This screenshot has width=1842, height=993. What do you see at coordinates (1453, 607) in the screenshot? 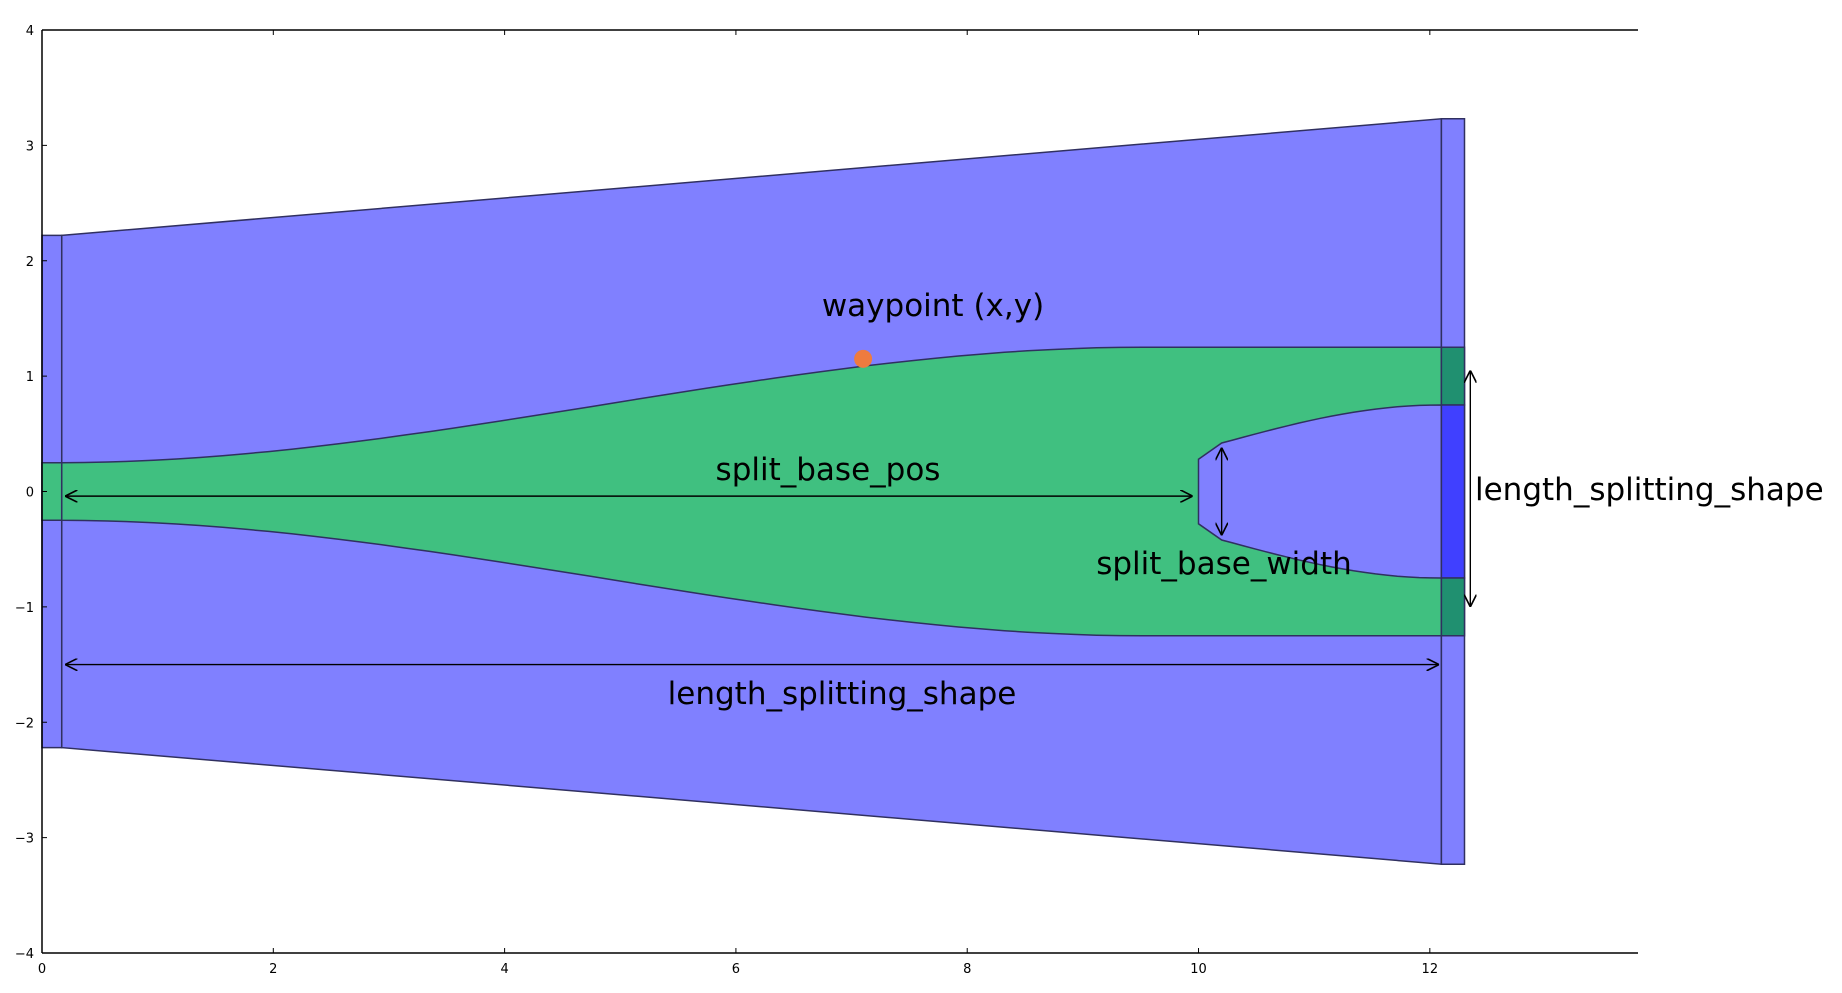
I see `output-port-lower-arm` at bounding box center [1453, 607].